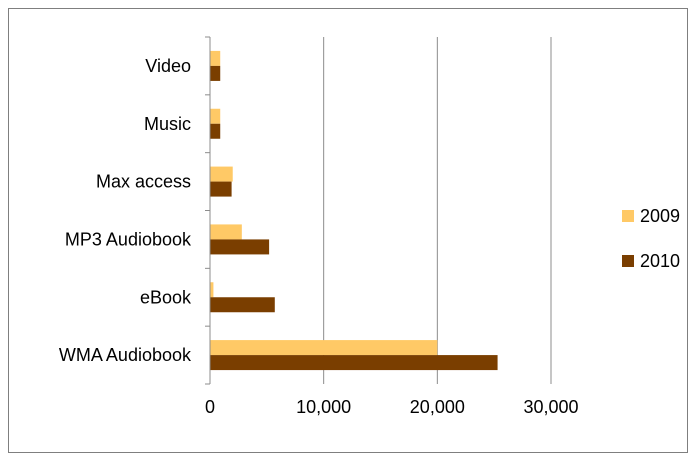 This screenshot has width=697, height=461. Describe the element at coordinates (128, 239) in the screenshot. I see `category-label: MP3 Audiobook` at that location.